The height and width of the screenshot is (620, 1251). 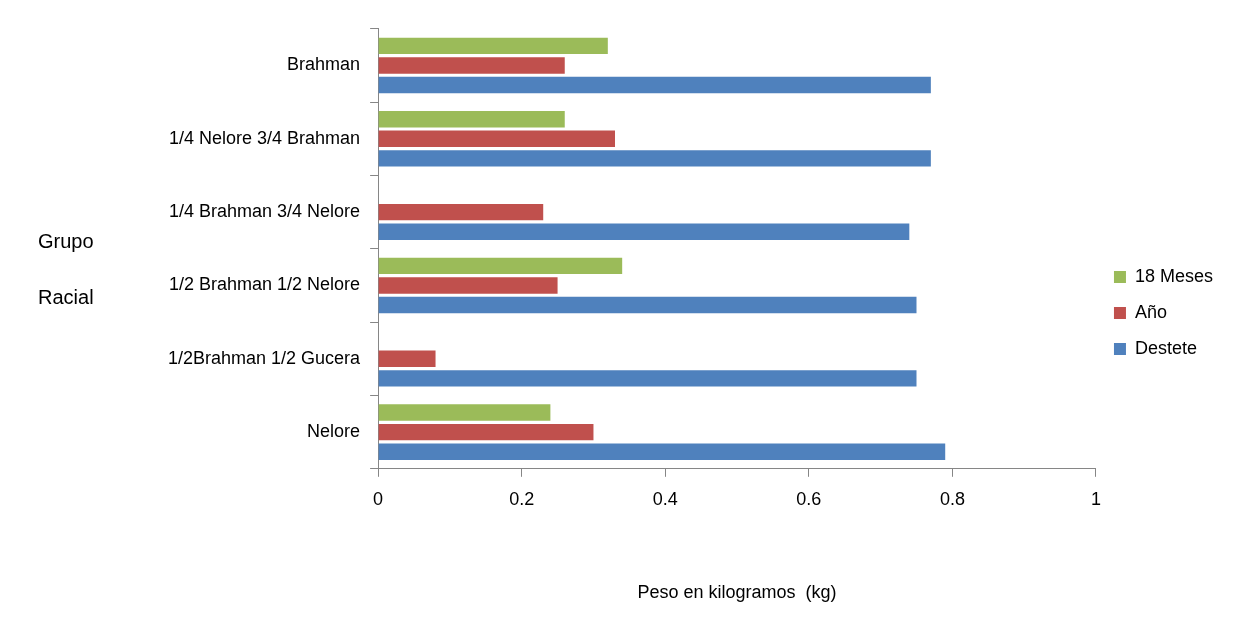 What do you see at coordinates (1095, 498) in the screenshot?
I see `x-tick-label: 1` at bounding box center [1095, 498].